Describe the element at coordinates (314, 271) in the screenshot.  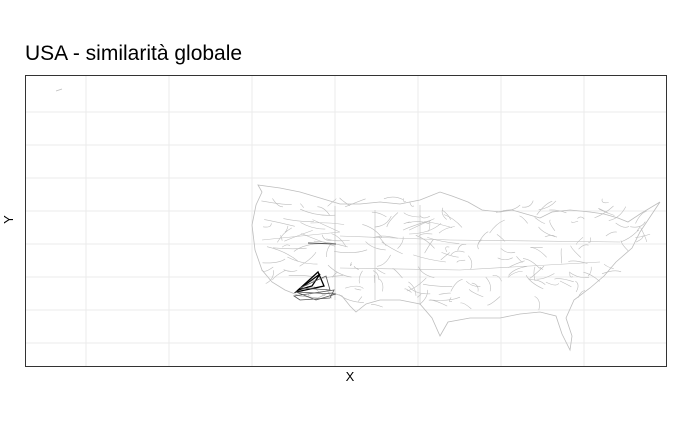
I see `highlight-polygons` at that location.